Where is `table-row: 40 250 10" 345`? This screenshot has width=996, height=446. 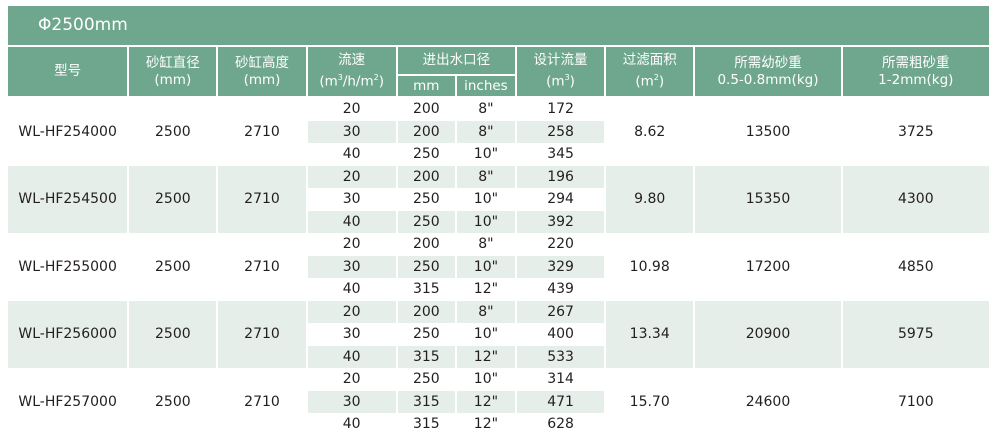 table-row: 40 250 10" 345 is located at coordinates (498, 154).